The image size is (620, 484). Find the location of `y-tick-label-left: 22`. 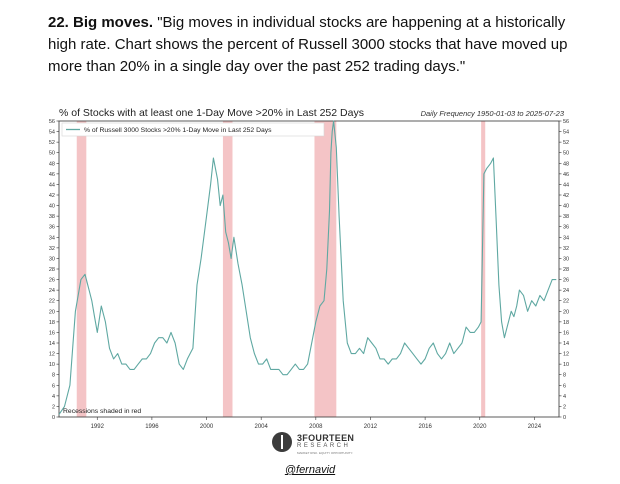

y-tick-label-left: 22 is located at coordinates (52, 302).